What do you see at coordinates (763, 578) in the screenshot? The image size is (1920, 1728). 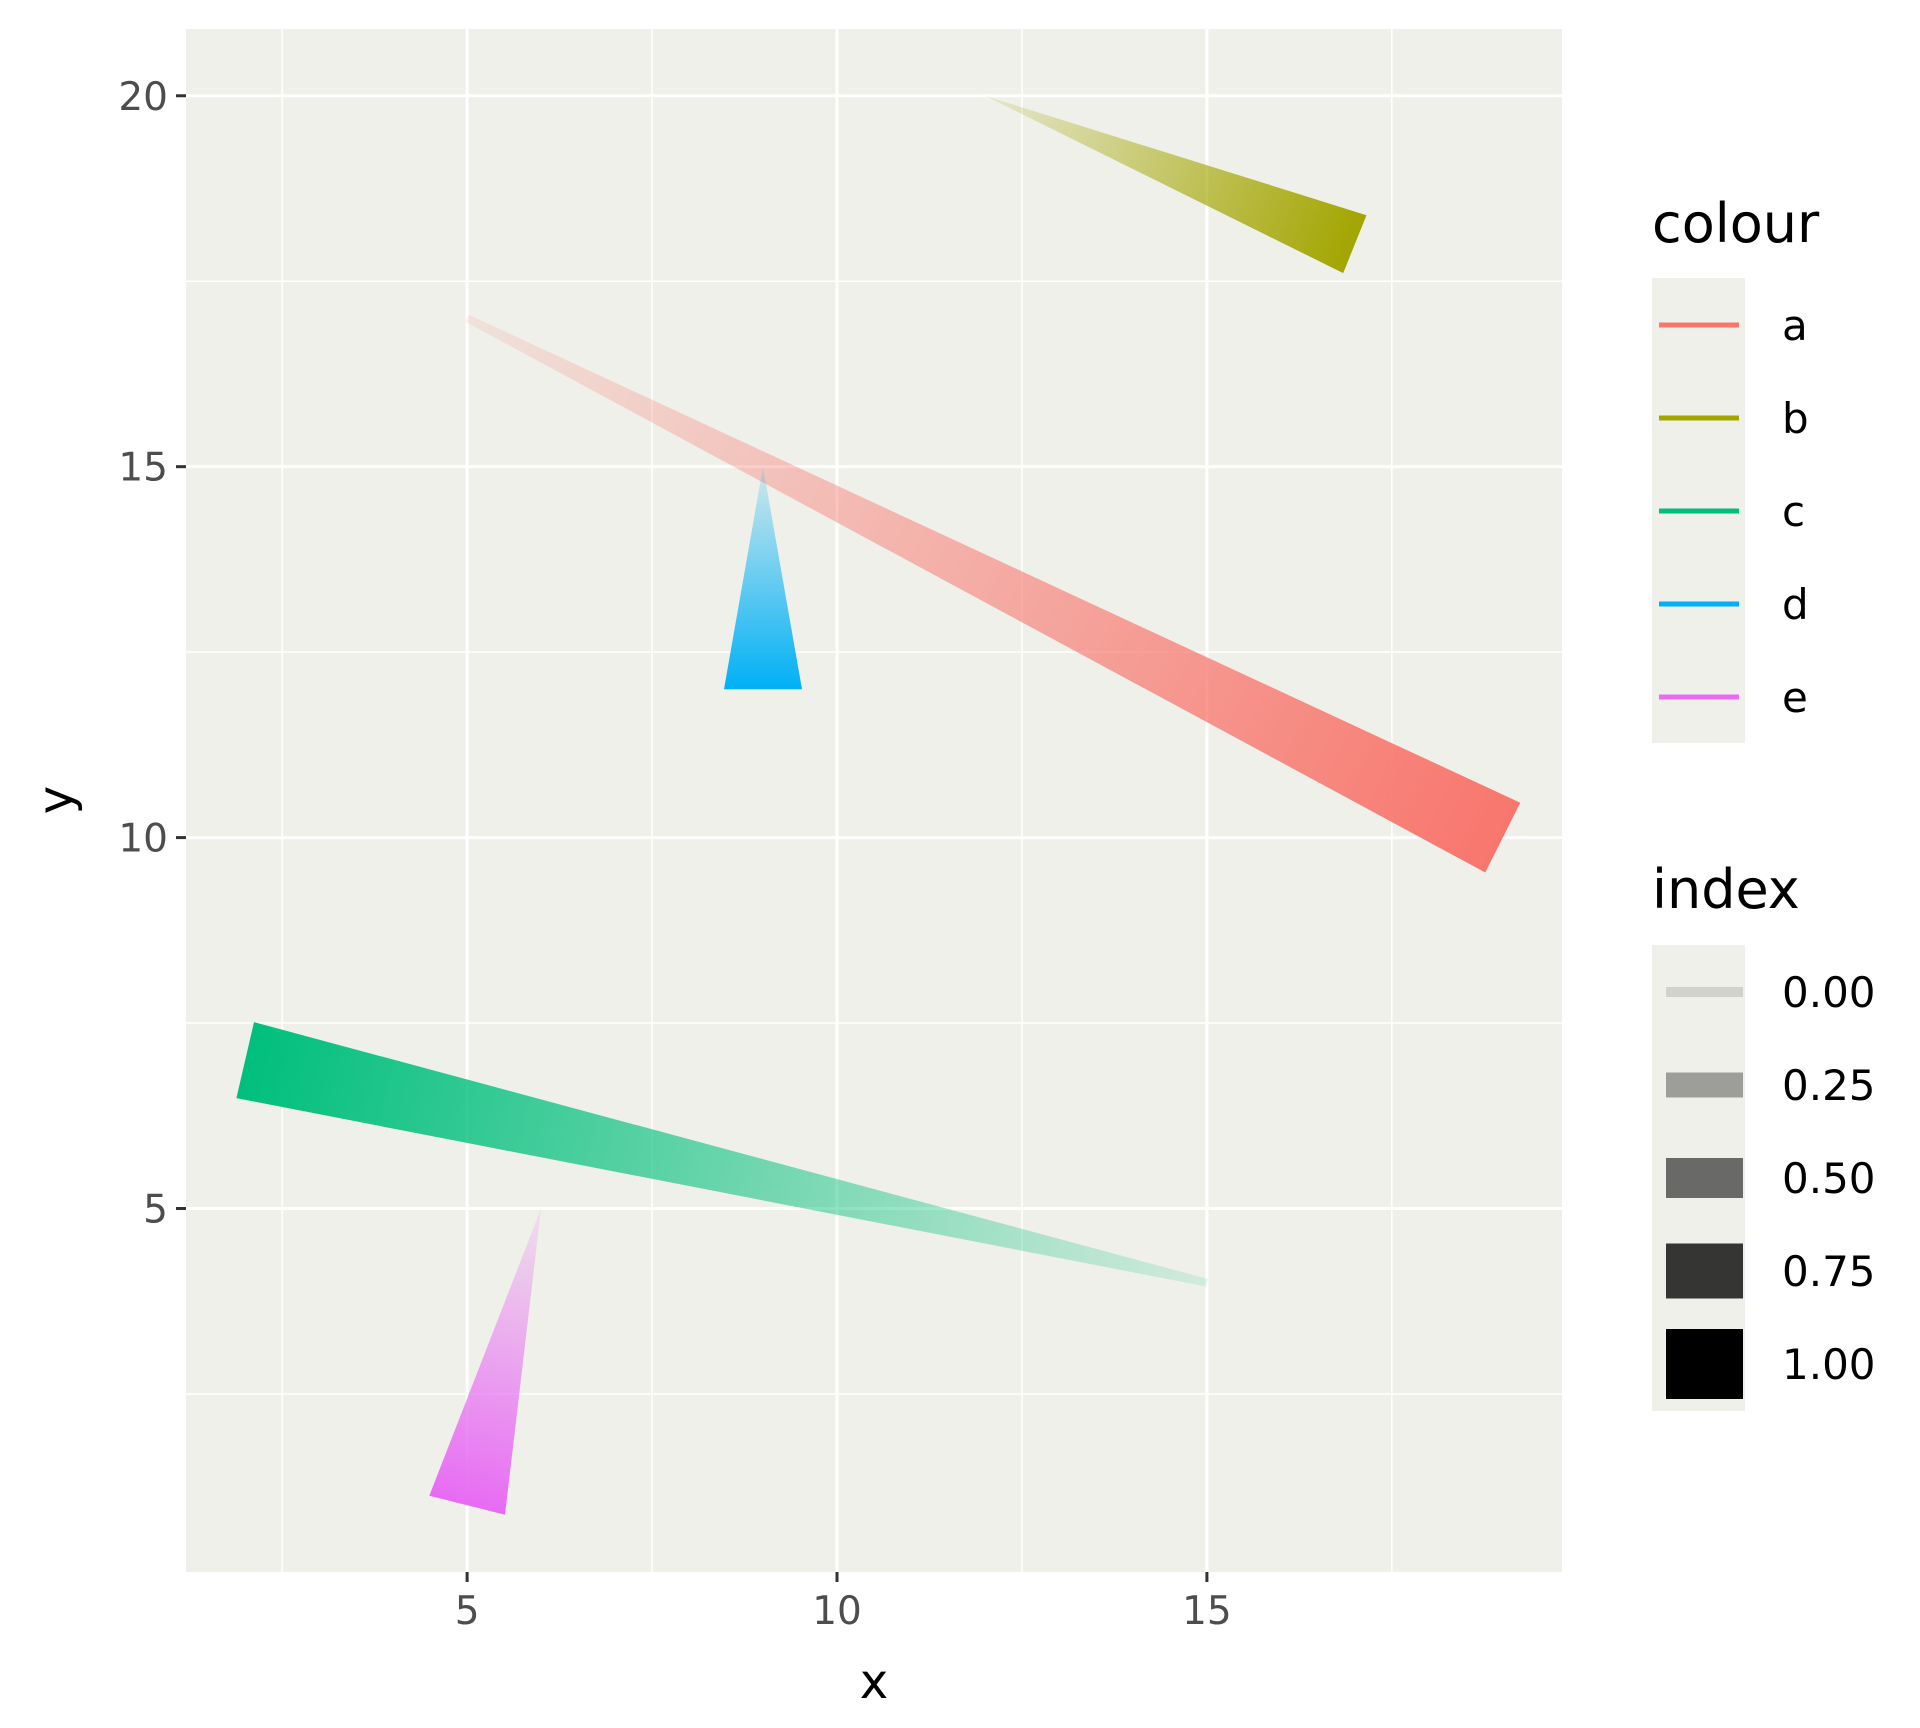 I see `series-d-line` at bounding box center [763, 578].